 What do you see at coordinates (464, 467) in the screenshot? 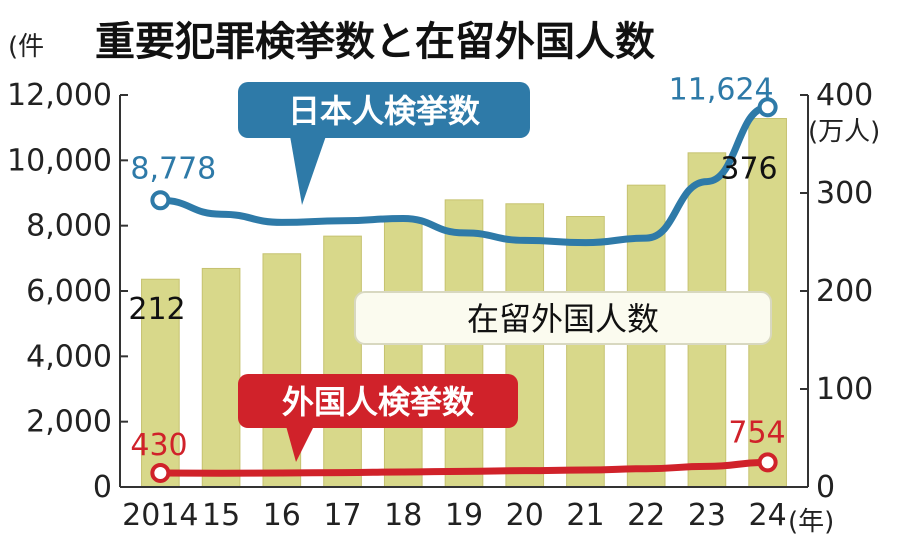
I see `foreign-arrests-line` at bounding box center [464, 467].